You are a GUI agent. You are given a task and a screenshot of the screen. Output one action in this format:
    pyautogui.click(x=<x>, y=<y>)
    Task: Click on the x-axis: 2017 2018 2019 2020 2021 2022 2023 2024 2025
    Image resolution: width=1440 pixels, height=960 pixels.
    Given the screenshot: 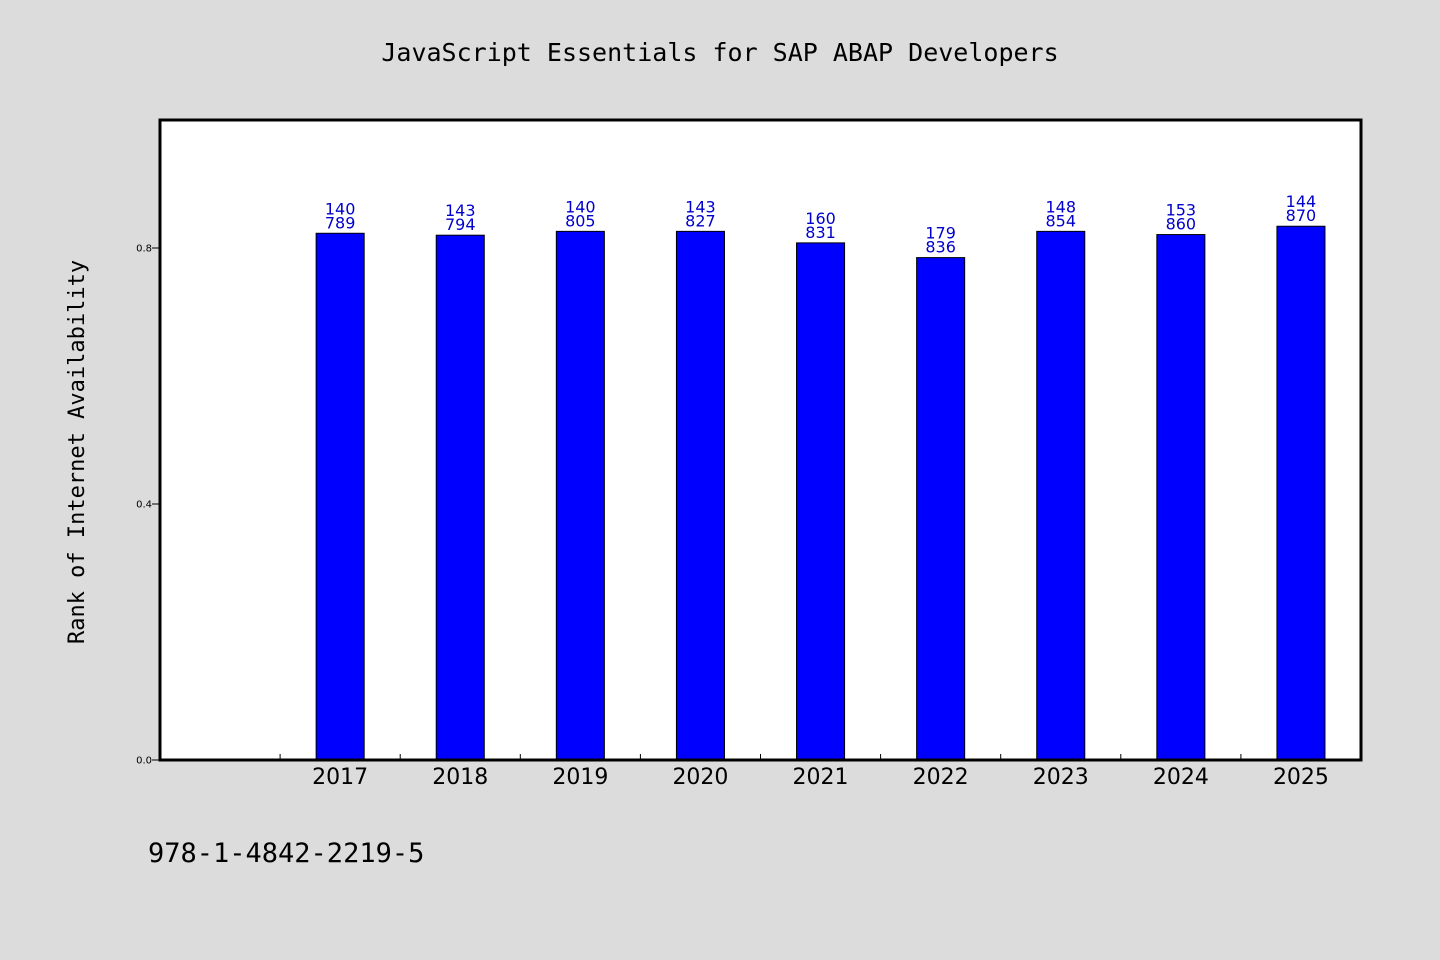 What is the action you would take?
    pyautogui.click(x=804, y=772)
    